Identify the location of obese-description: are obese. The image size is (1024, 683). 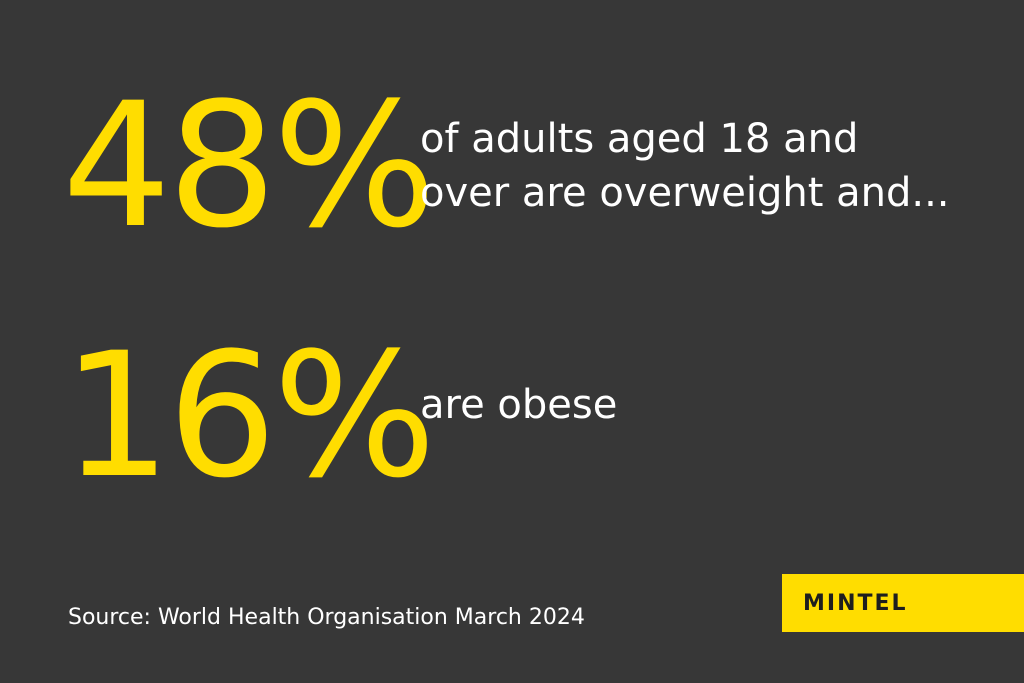
(518, 405).